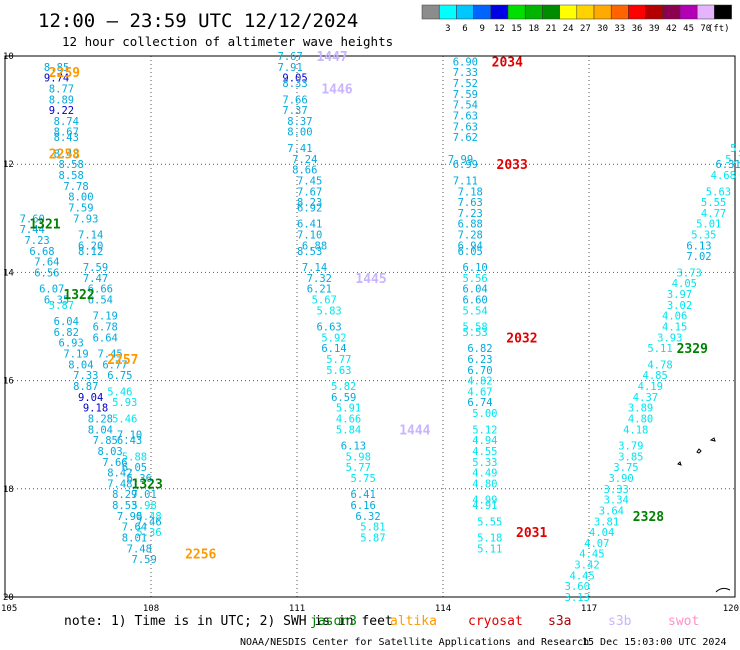 The width and height of the screenshot is (740, 650). What do you see at coordinates (314, 246) in the screenshot?
I see `wave-height-value: 6.88` at bounding box center [314, 246].